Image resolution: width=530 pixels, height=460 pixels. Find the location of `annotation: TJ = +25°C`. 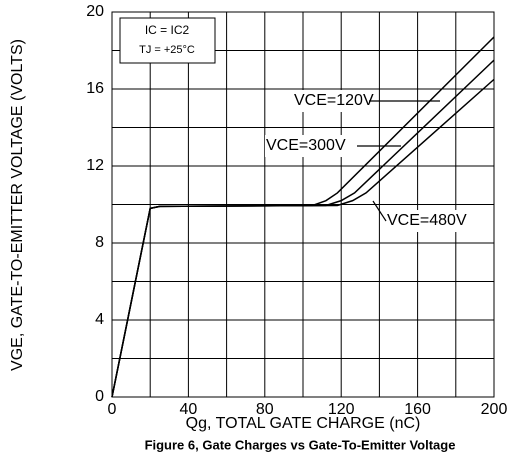

annotation: TJ = +25°C is located at coordinates (167, 50).